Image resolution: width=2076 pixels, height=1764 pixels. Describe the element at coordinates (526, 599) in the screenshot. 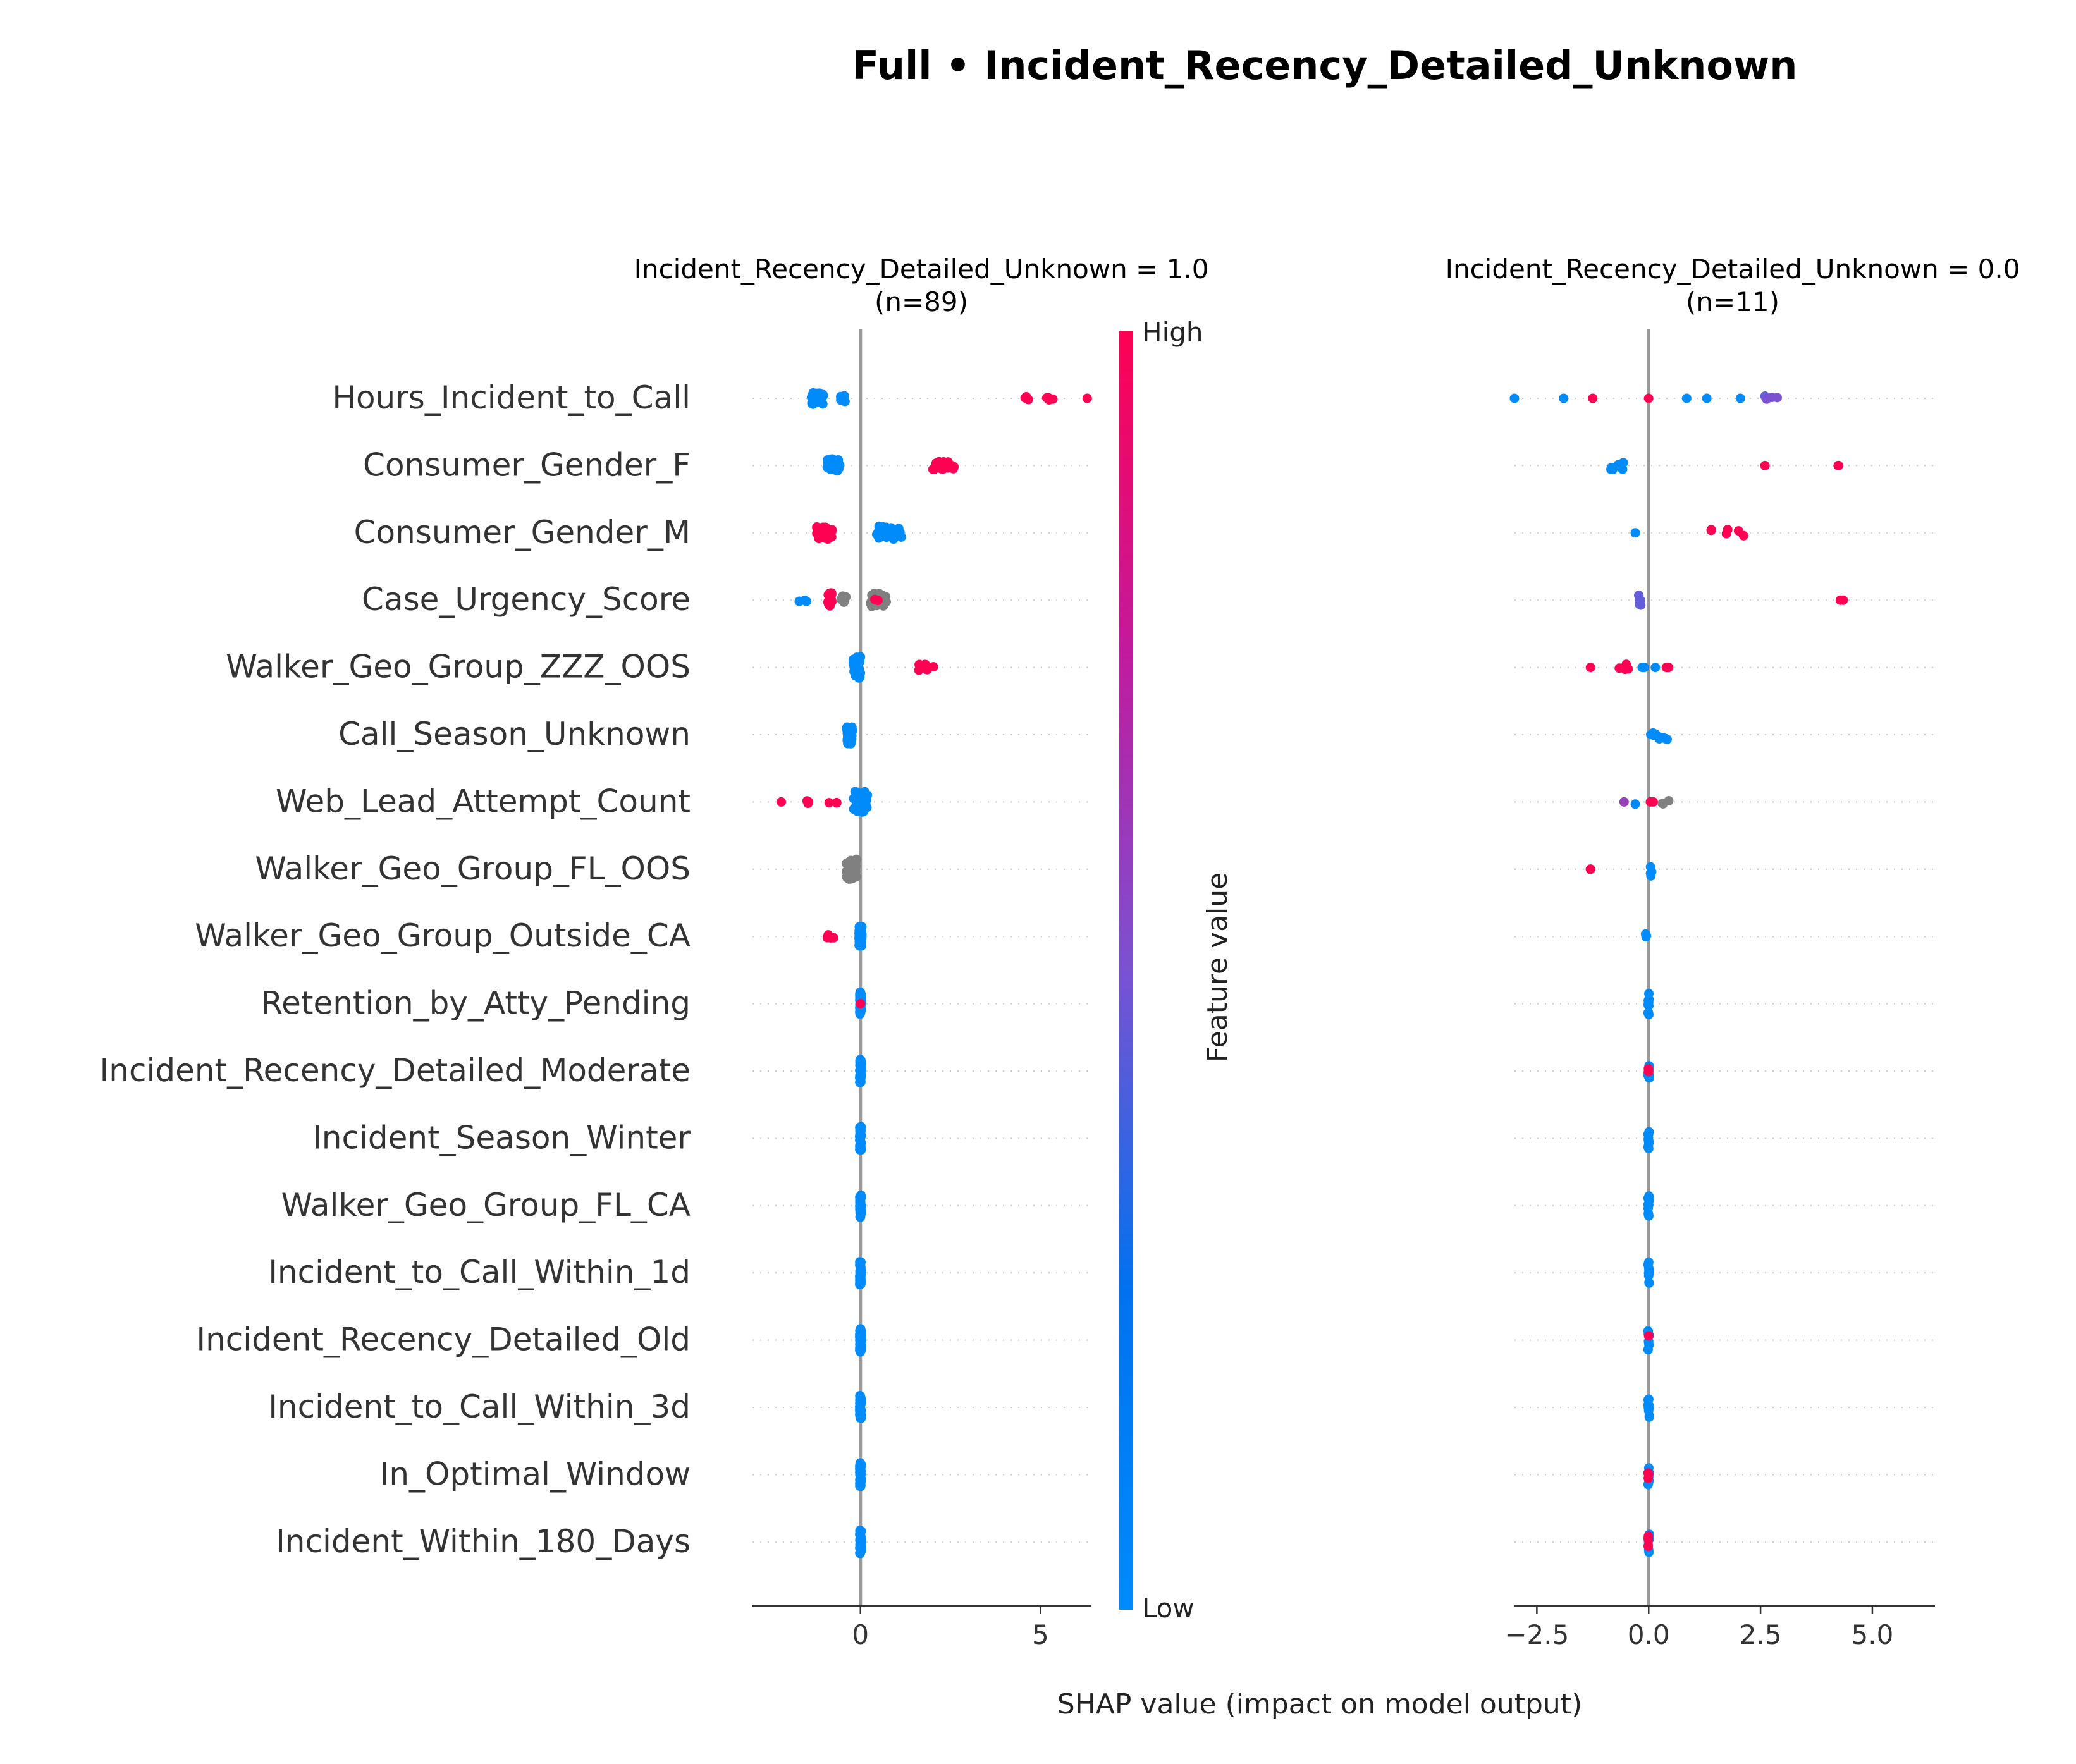

I see `feature-label: Case_Urgency_Score` at that location.